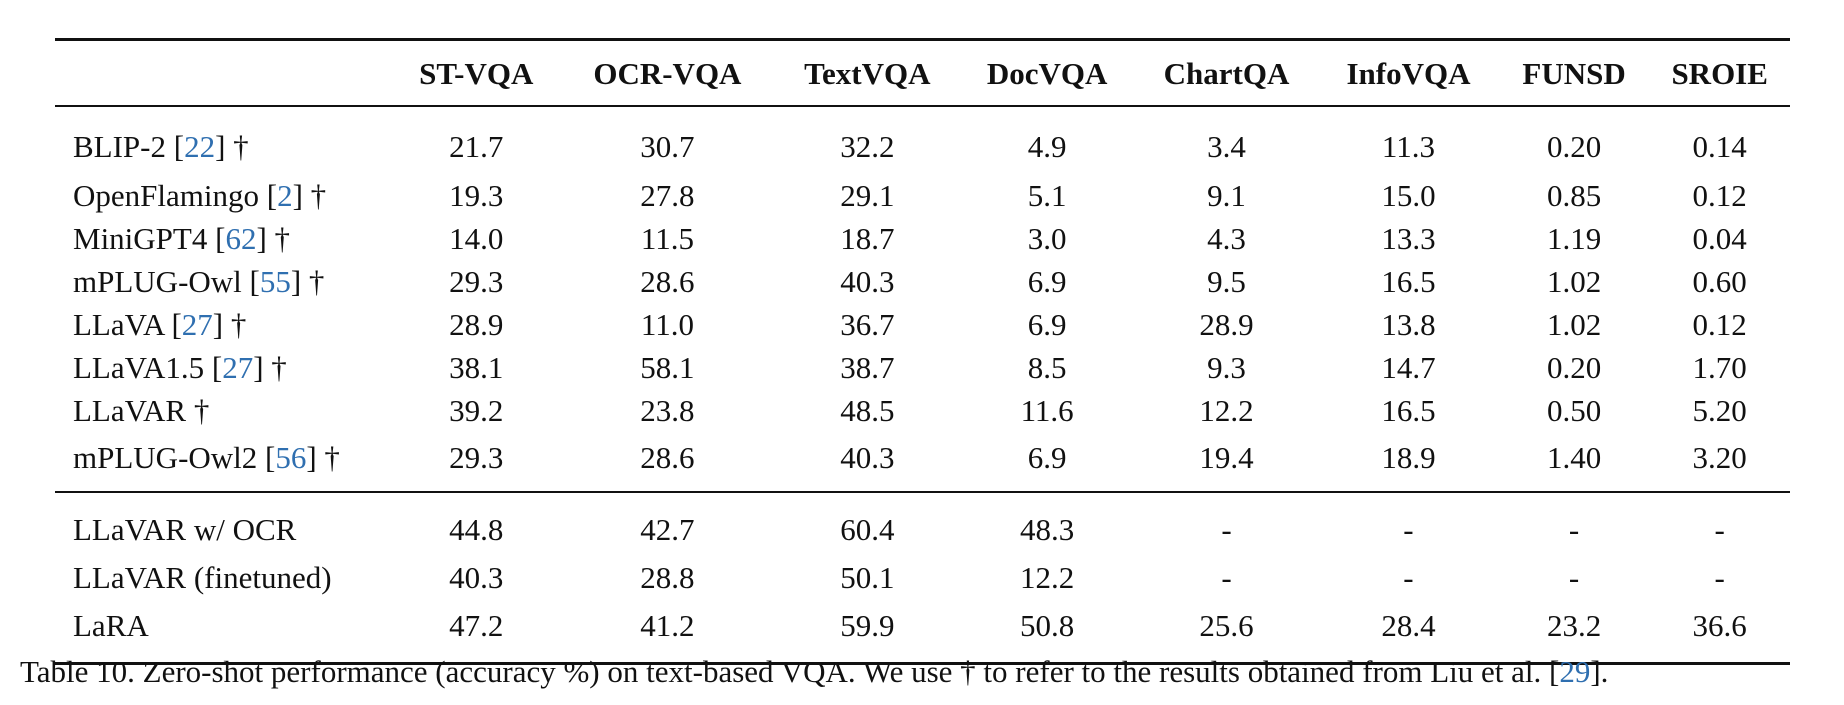 The height and width of the screenshot is (705, 1844). I want to click on table-row: LLaVAR † 39.2 23.8 48.5 11.6 12.2 16.5 0.50 5.20, so click(922, 410).